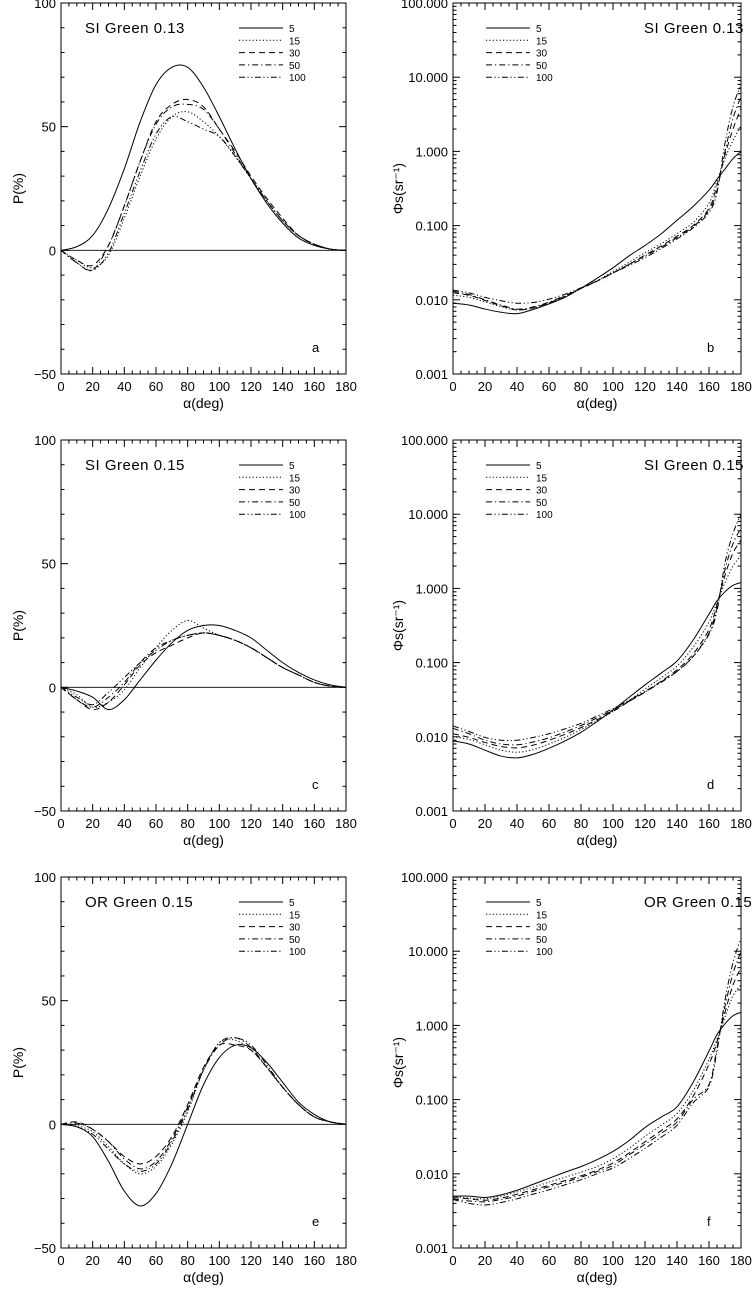 Image resolution: width=753 pixels, height=1292 pixels. What do you see at coordinates (431, 300) in the screenshot?
I see `y-tick-label: 0.010` at bounding box center [431, 300].